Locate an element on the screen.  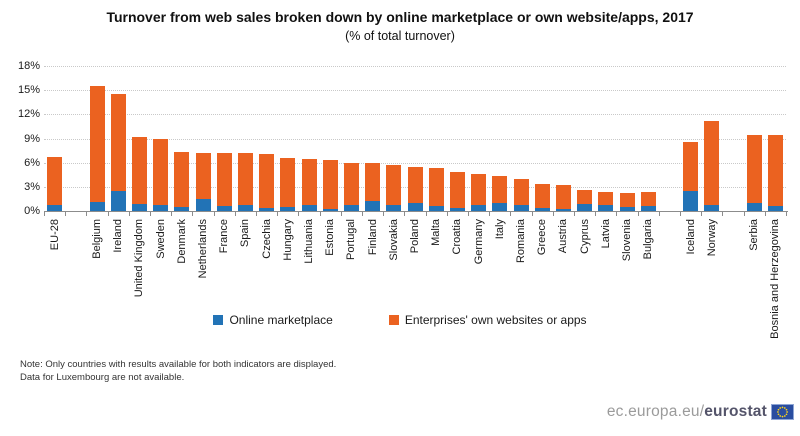
footer-brand: eurostat is located at coordinates (735, 411).